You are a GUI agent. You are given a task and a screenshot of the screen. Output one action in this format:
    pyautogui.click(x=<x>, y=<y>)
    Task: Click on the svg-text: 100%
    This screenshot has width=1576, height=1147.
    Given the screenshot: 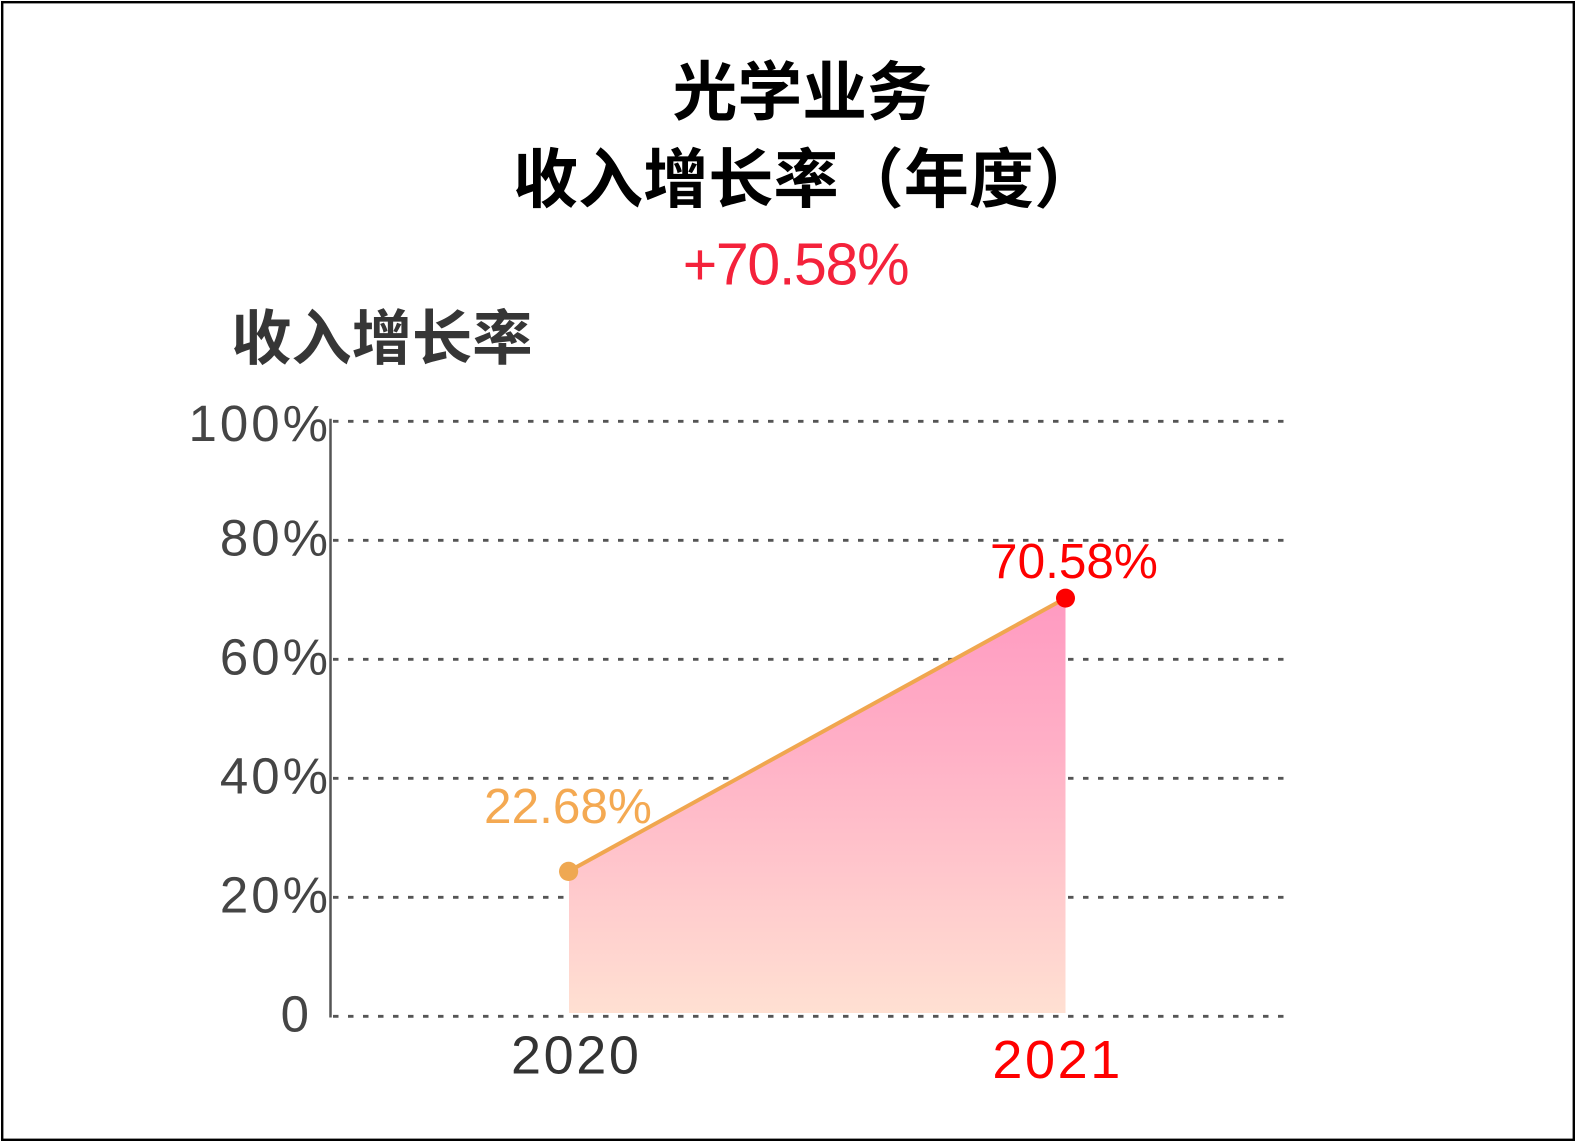 What is the action you would take?
    pyautogui.click(x=260, y=423)
    